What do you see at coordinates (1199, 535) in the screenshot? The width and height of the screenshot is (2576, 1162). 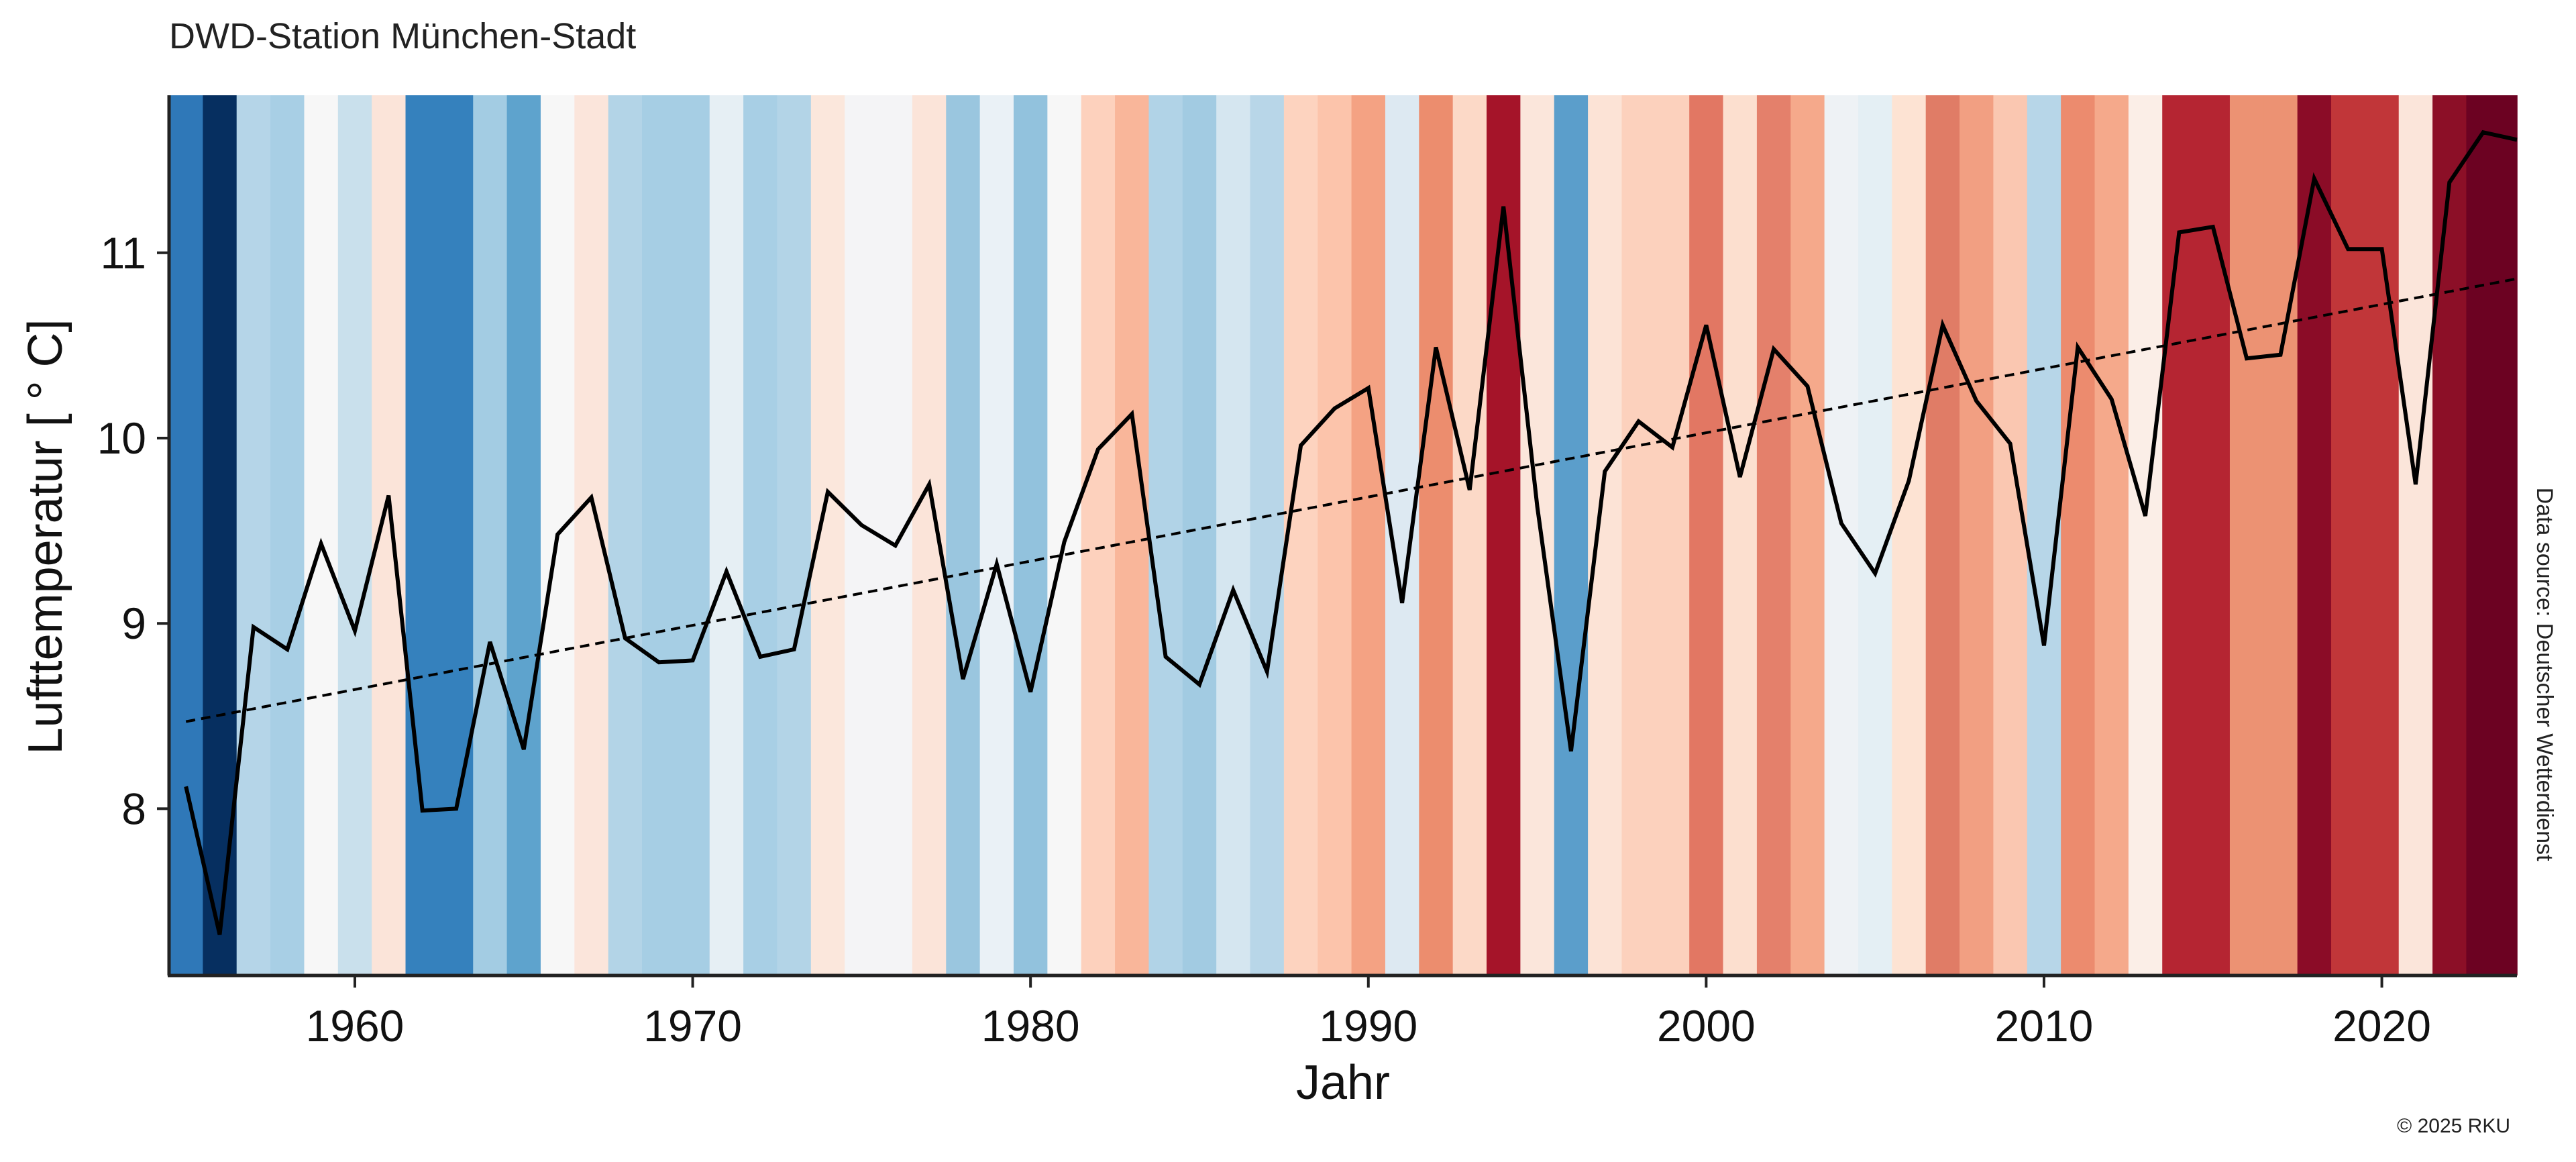 I see `stripe-1985` at bounding box center [1199, 535].